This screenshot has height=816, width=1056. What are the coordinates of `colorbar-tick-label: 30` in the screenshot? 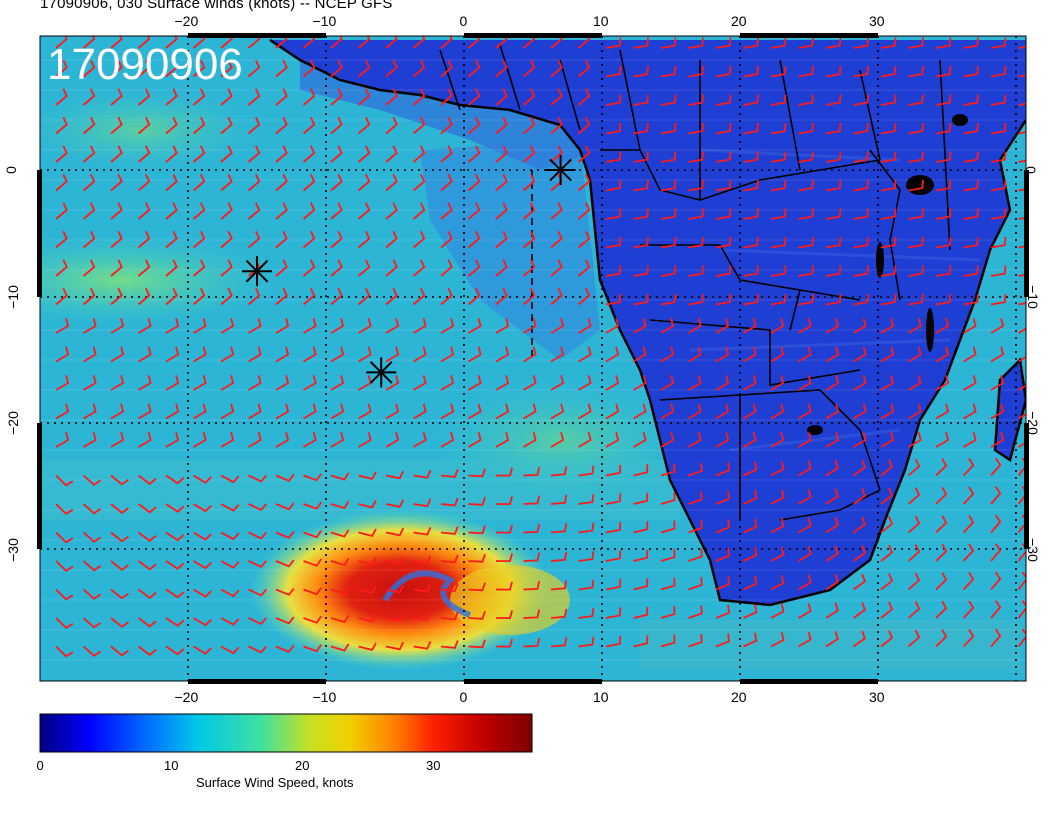 It's located at (433, 765).